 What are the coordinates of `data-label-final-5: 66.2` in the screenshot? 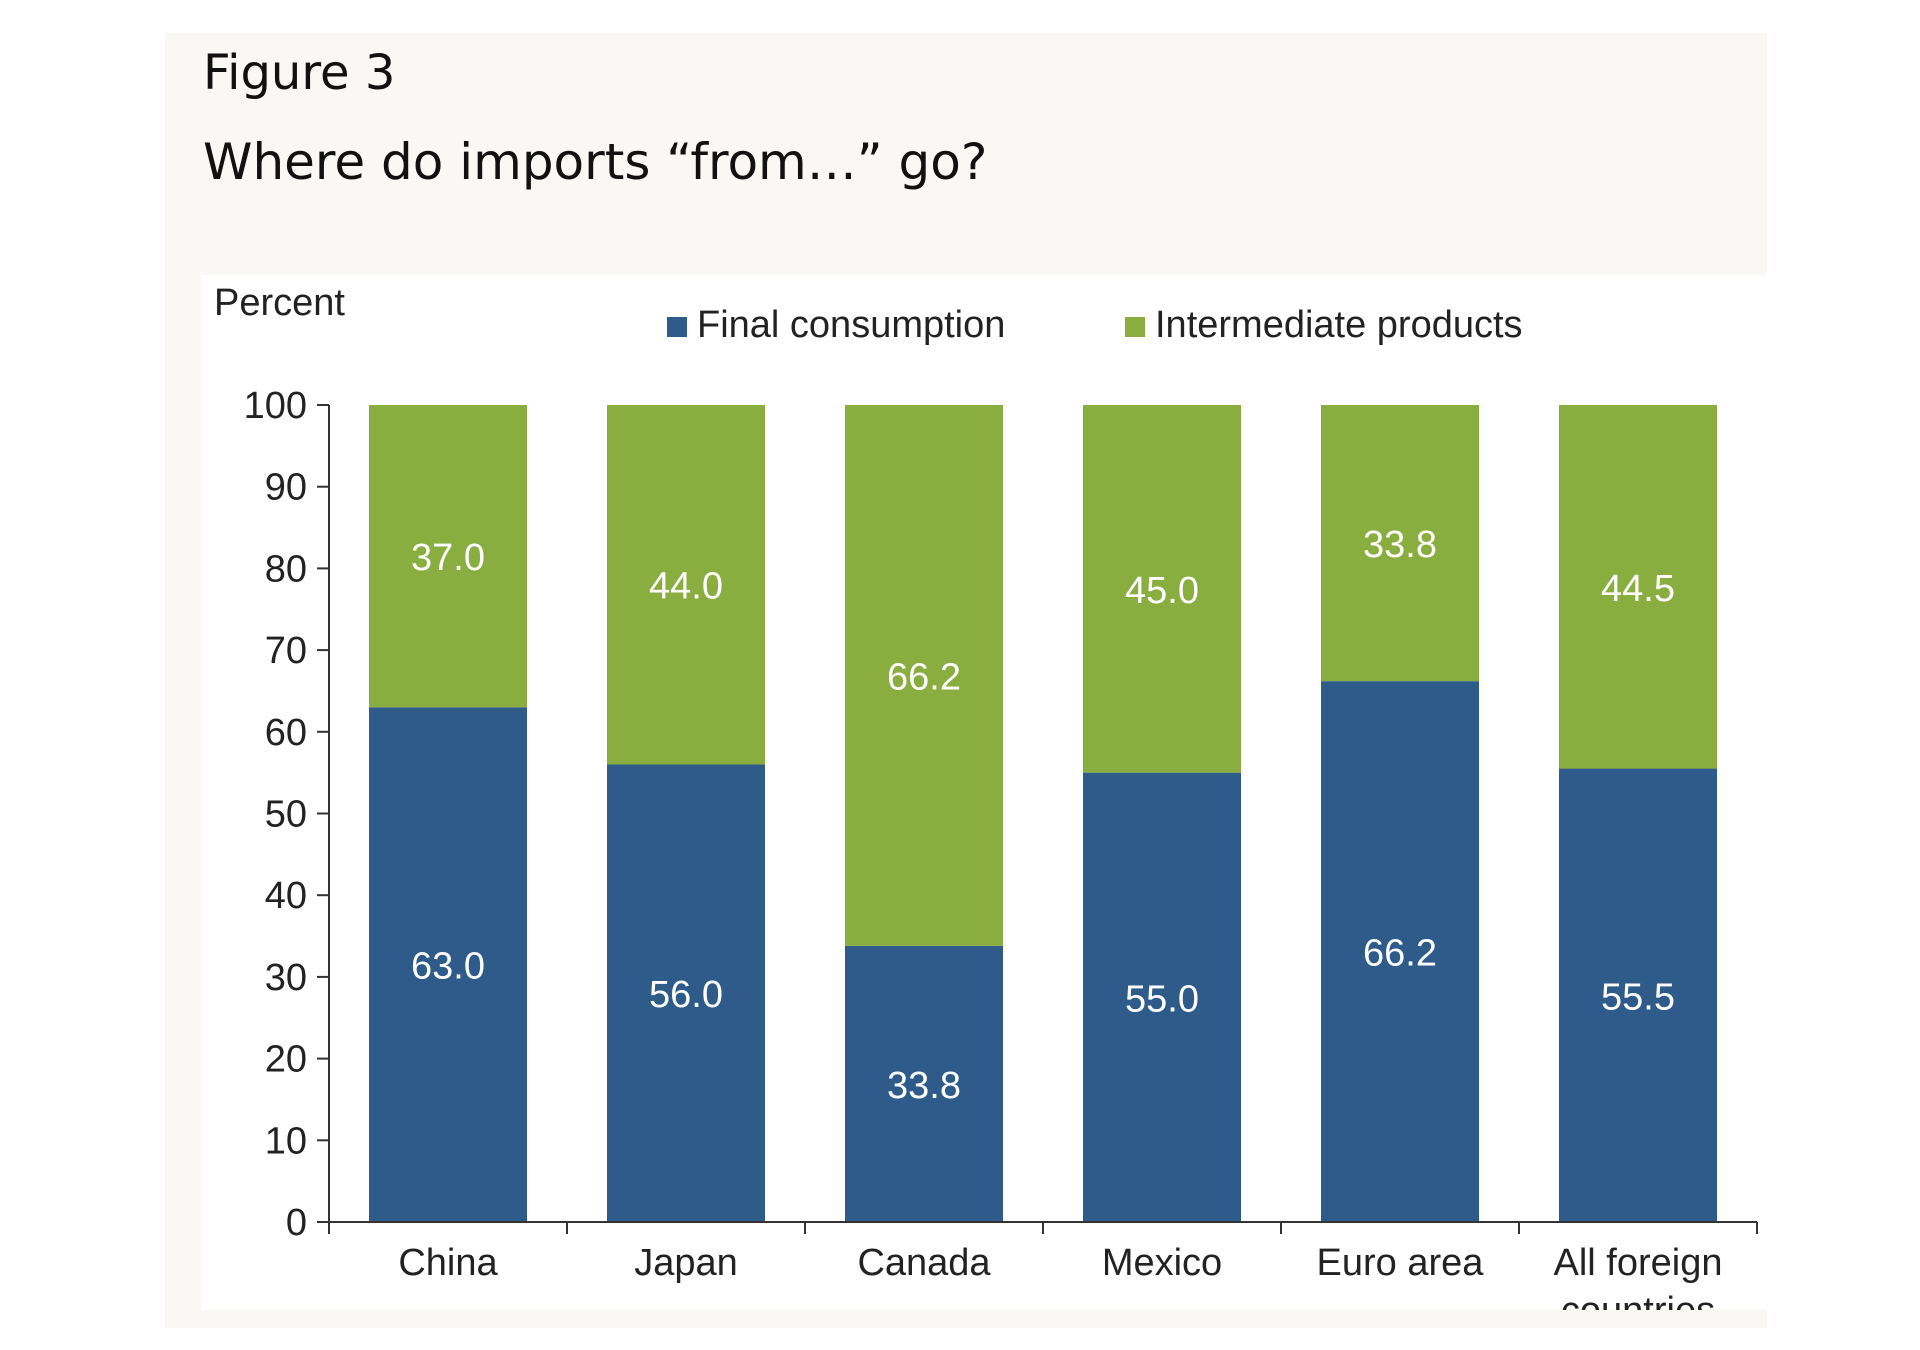 It's located at (1400, 954).